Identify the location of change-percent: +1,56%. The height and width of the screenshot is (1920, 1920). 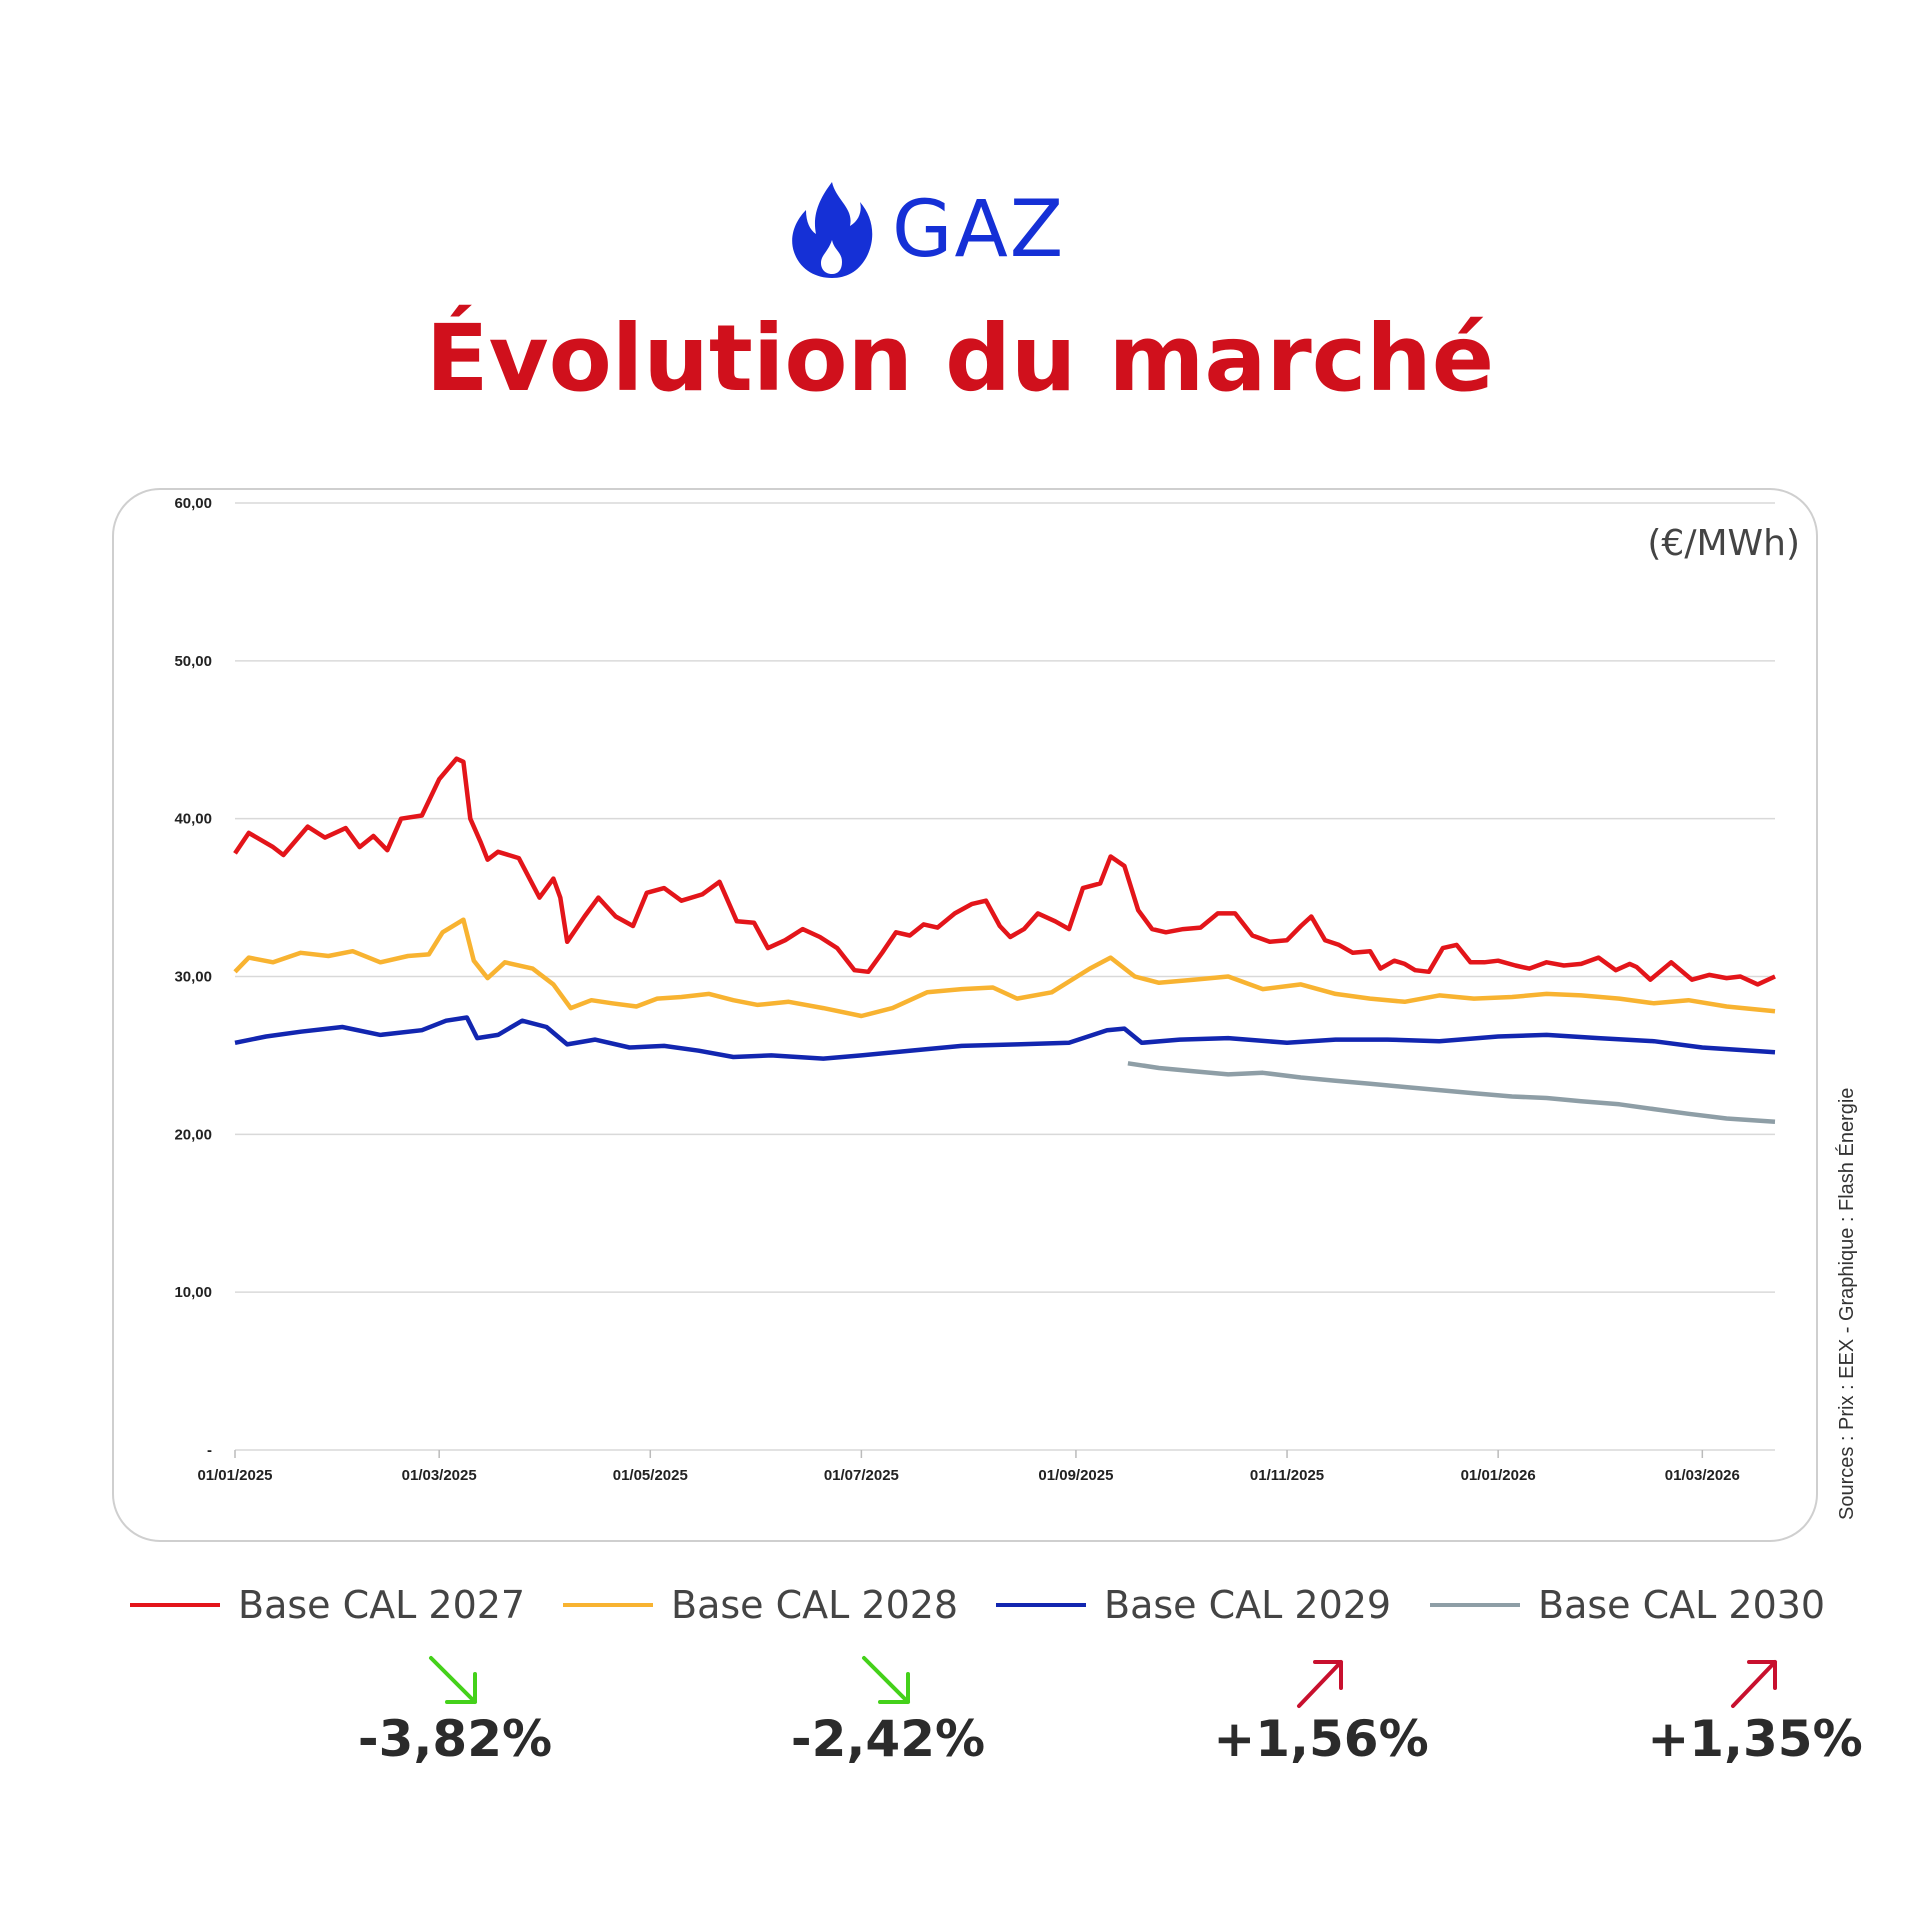
(1321, 1739).